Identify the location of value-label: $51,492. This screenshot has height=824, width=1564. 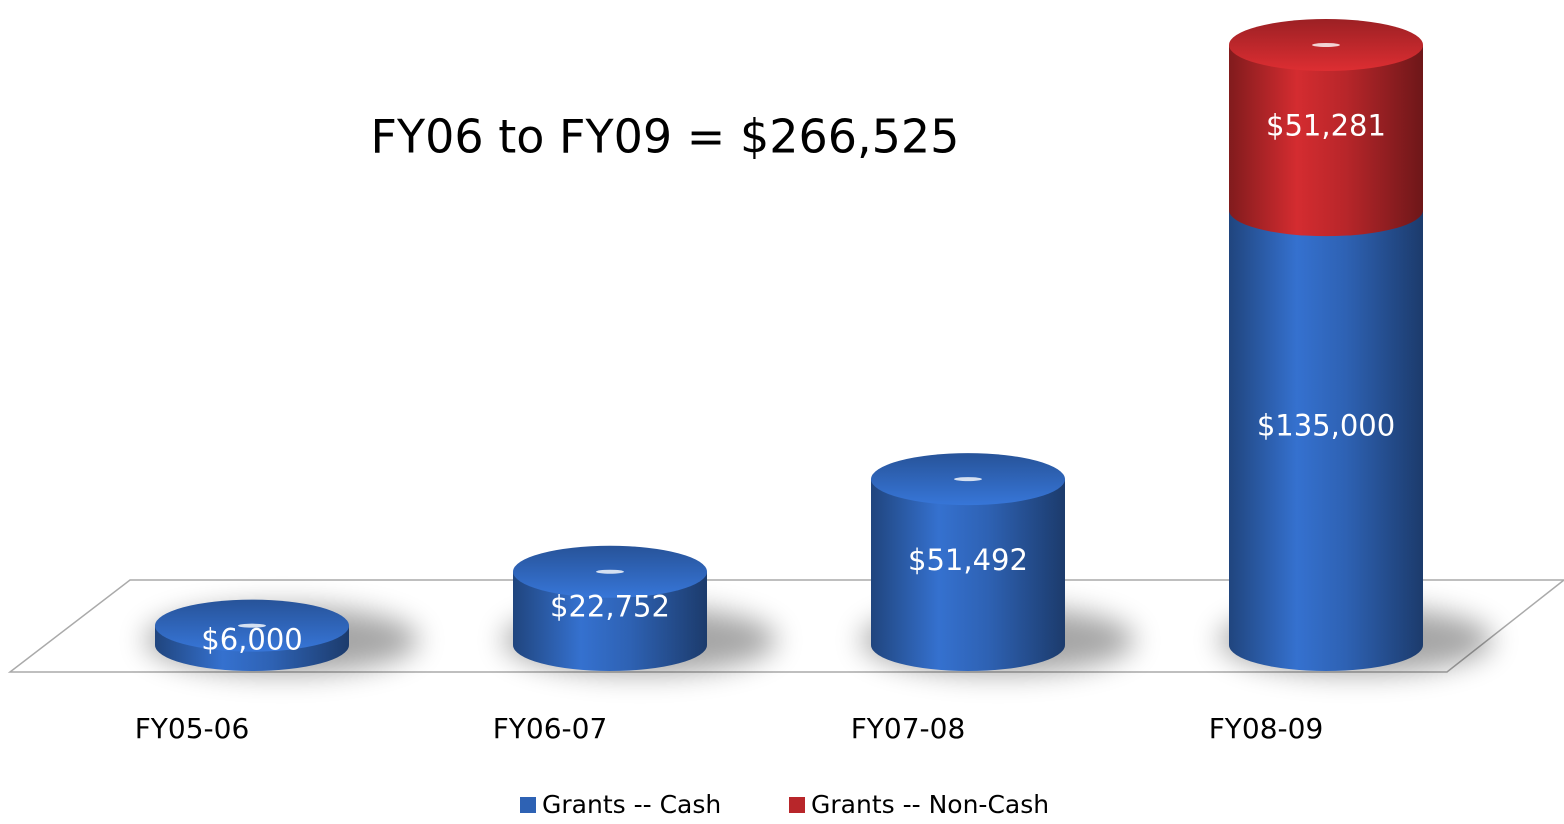
(968, 560).